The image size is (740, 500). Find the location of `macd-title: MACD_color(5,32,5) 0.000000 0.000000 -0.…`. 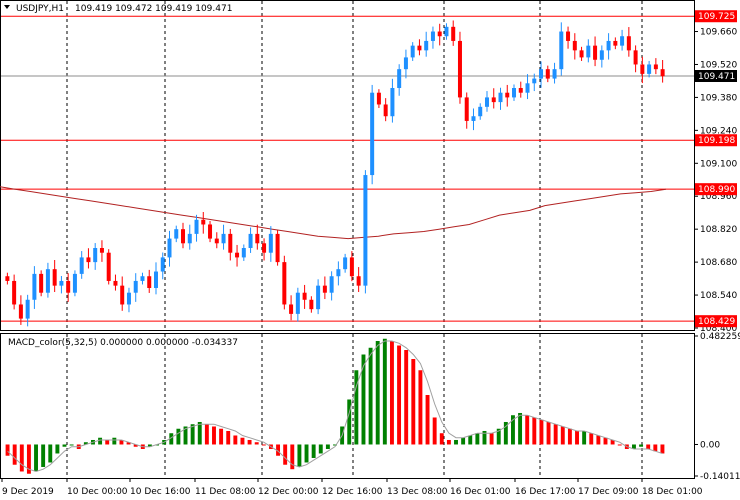

macd-title: MACD_color(5,32,5) 0.000000 0.000000 -0.… is located at coordinates (123, 343).